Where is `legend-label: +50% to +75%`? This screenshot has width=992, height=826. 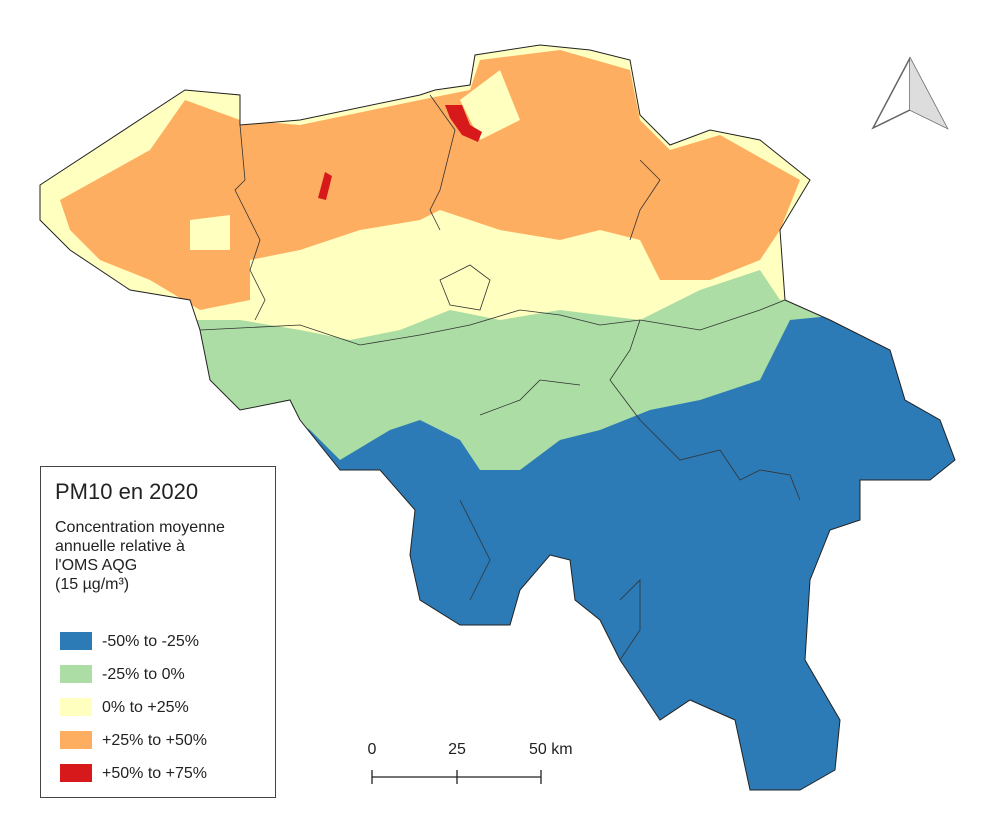
legend-label: +50% to +75% is located at coordinates (154, 773).